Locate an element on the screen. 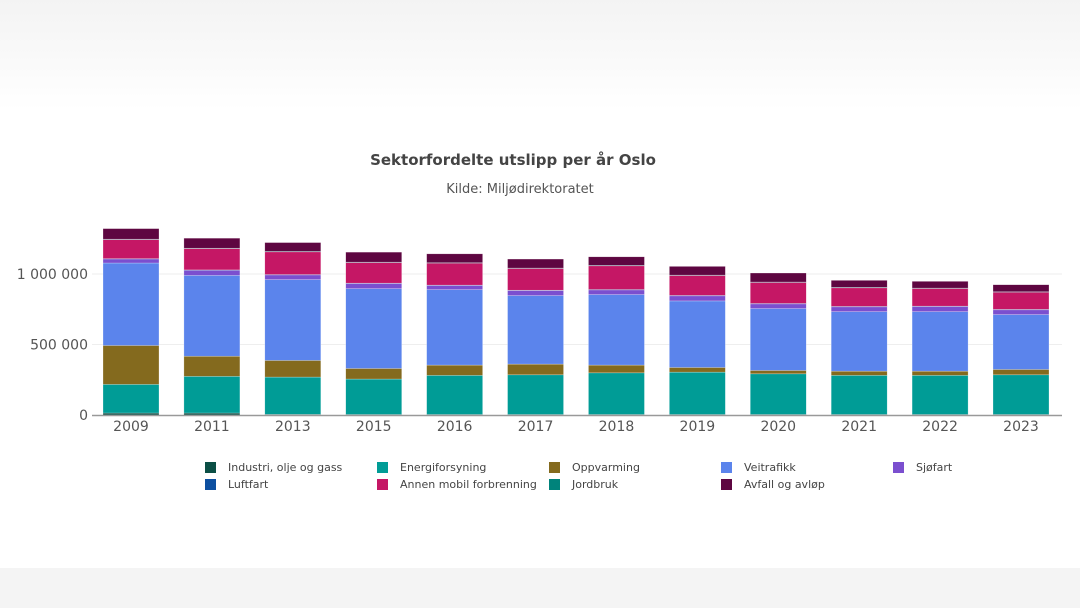 The width and height of the screenshot is (1080, 608). legend-item: Sjøfart is located at coordinates (953, 467).